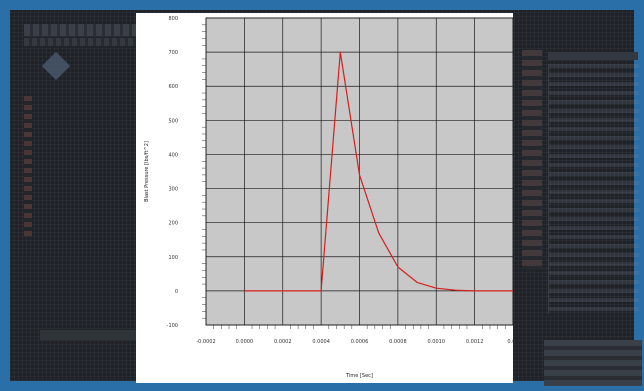  I want to click on model-tree-header, so click(593, 56).